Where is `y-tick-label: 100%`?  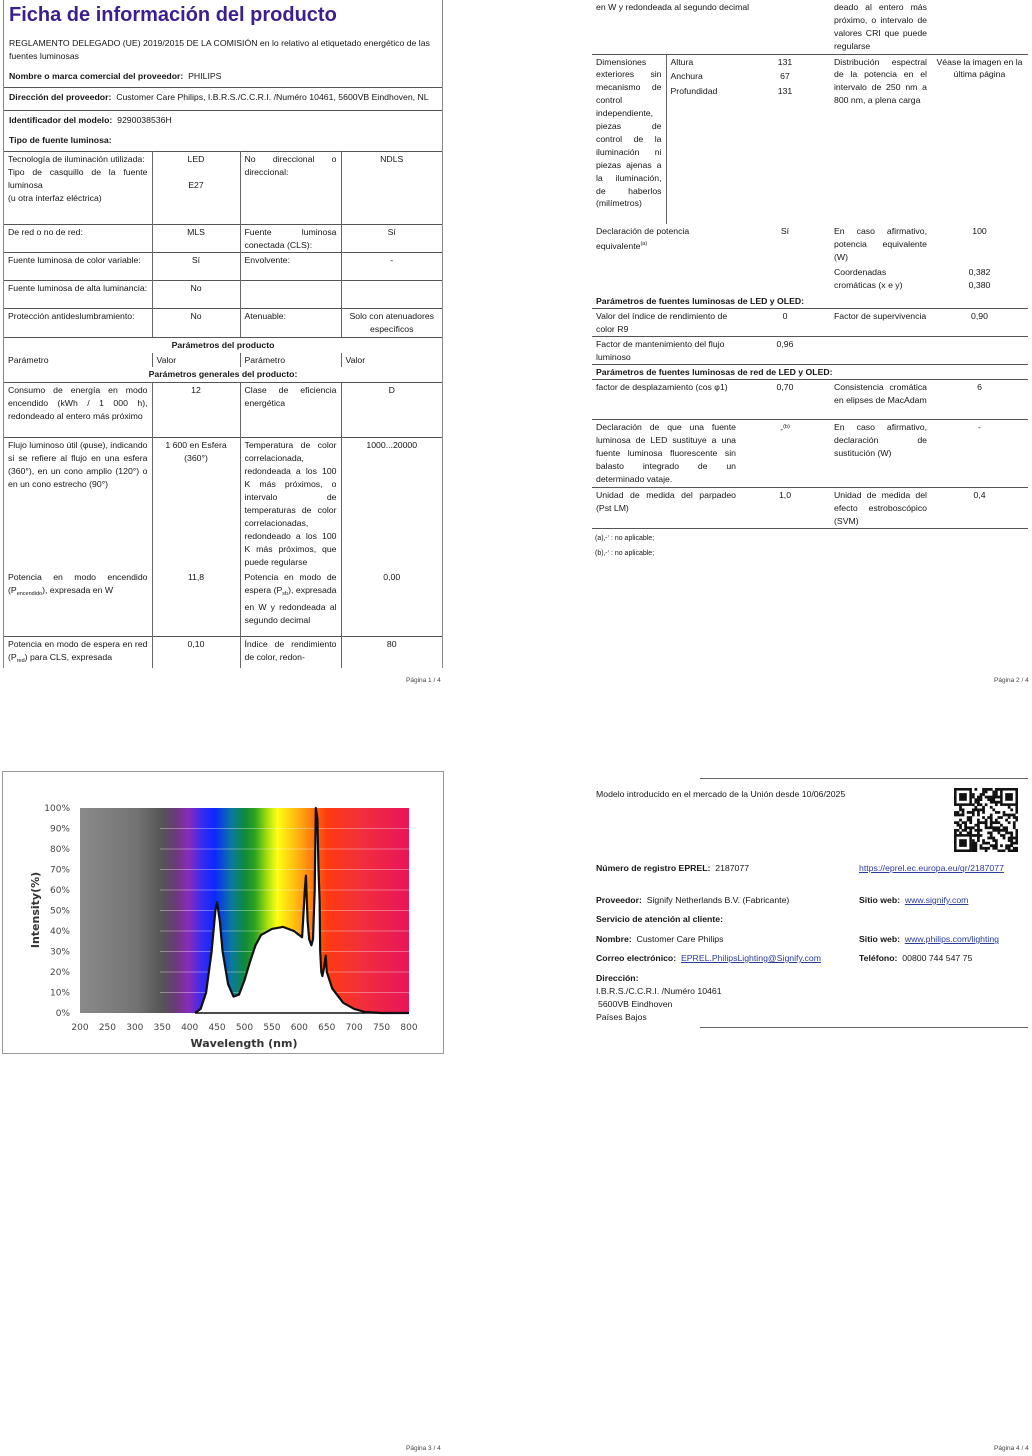 y-tick-label: 100% is located at coordinates (57, 809).